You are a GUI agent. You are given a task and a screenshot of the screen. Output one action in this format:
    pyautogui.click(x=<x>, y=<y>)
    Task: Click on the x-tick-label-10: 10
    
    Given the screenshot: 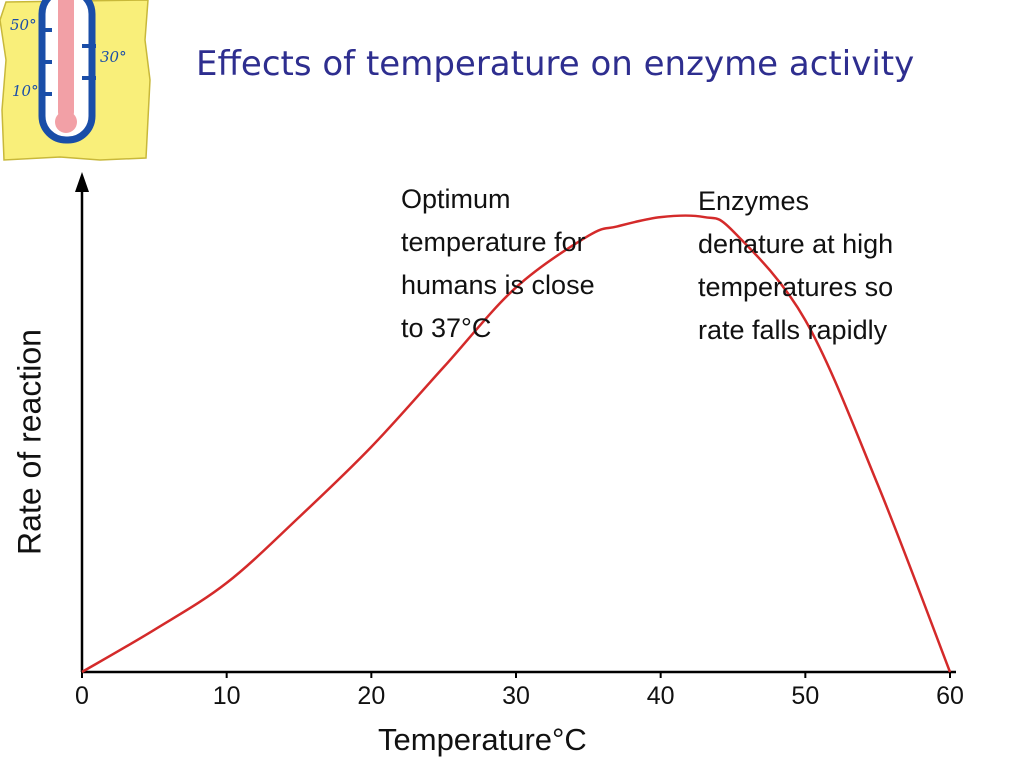 What is the action you would take?
    pyautogui.click(x=226, y=696)
    